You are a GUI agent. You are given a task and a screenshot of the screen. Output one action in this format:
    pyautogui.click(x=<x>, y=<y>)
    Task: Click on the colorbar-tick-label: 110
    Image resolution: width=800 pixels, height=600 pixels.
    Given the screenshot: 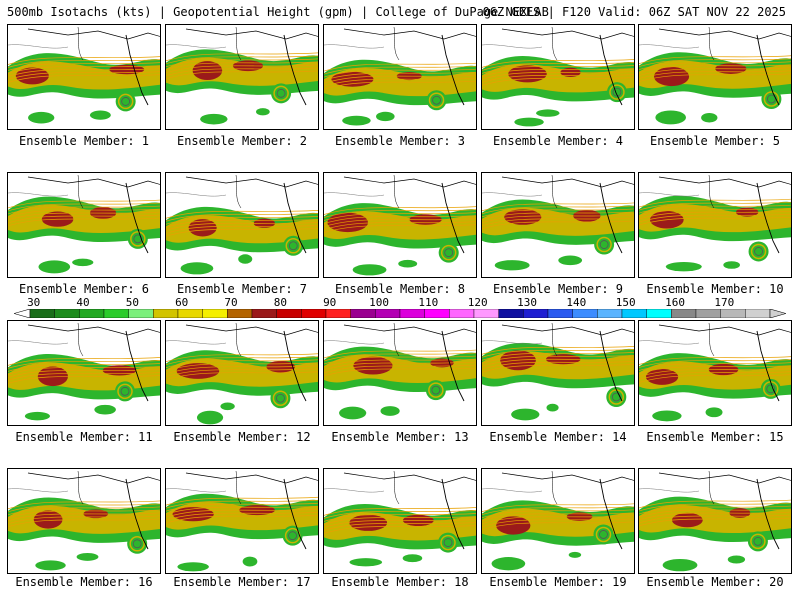 What is the action you would take?
    pyautogui.click(x=428, y=302)
    